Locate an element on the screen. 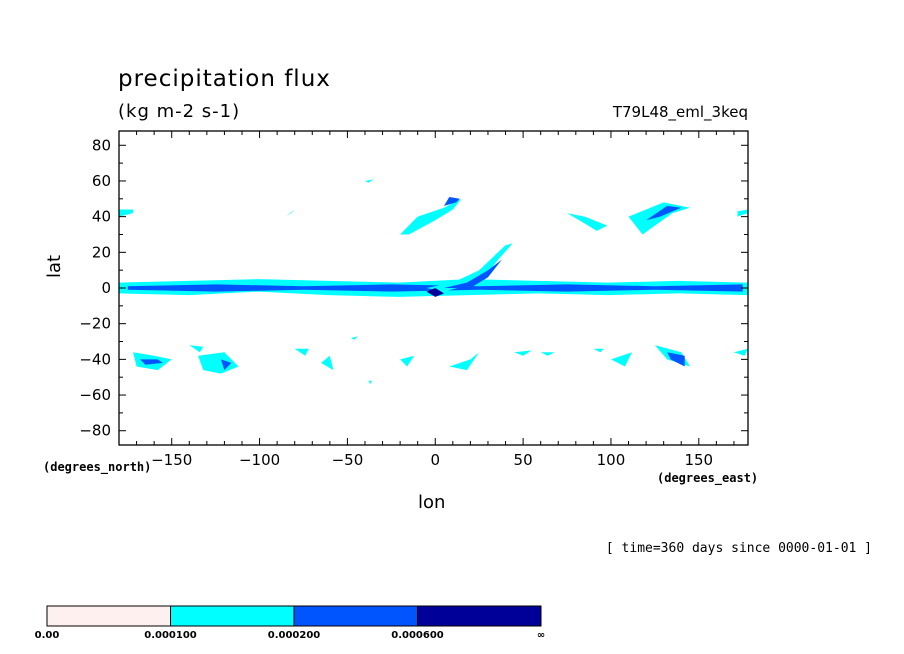  x-tick-label: 0 is located at coordinates (435, 460).